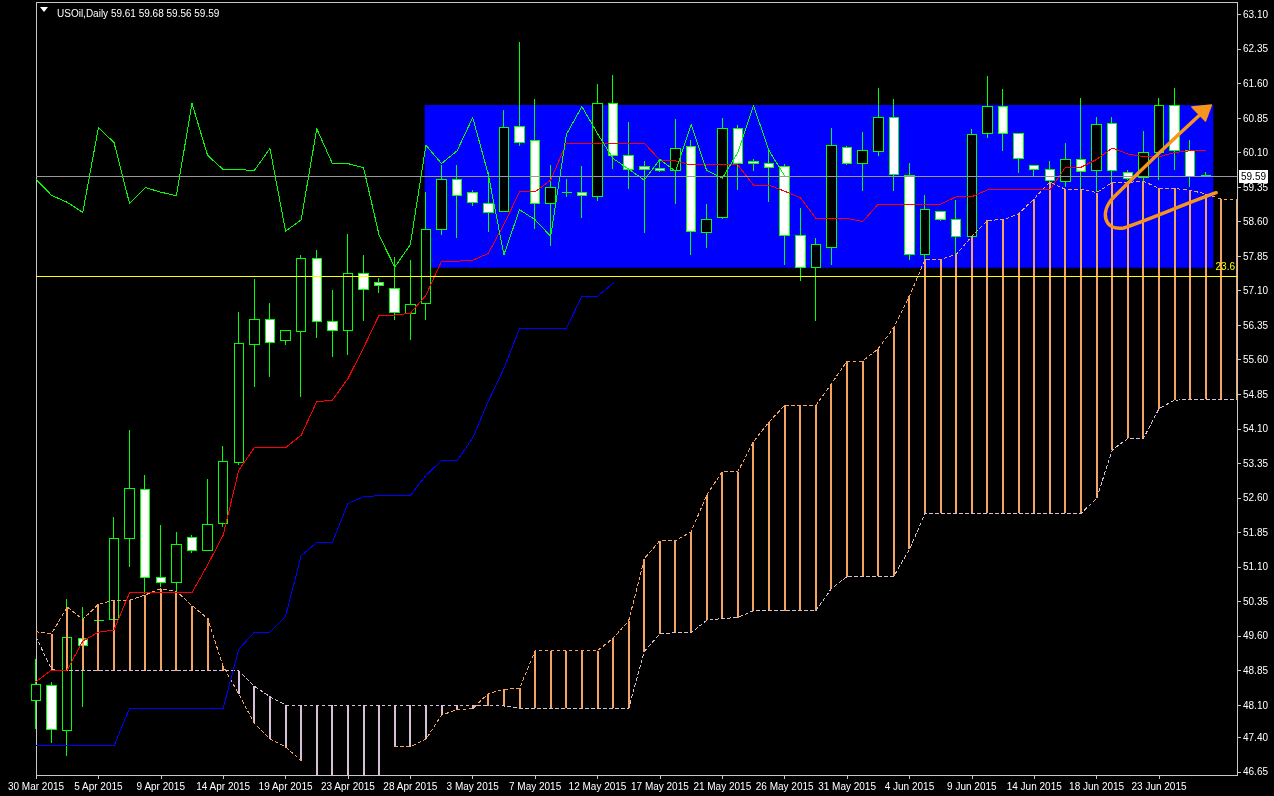 The image size is (1274, 796). I want to click on x-tick-label: 18 Jun 2015, so click(1097, 786).